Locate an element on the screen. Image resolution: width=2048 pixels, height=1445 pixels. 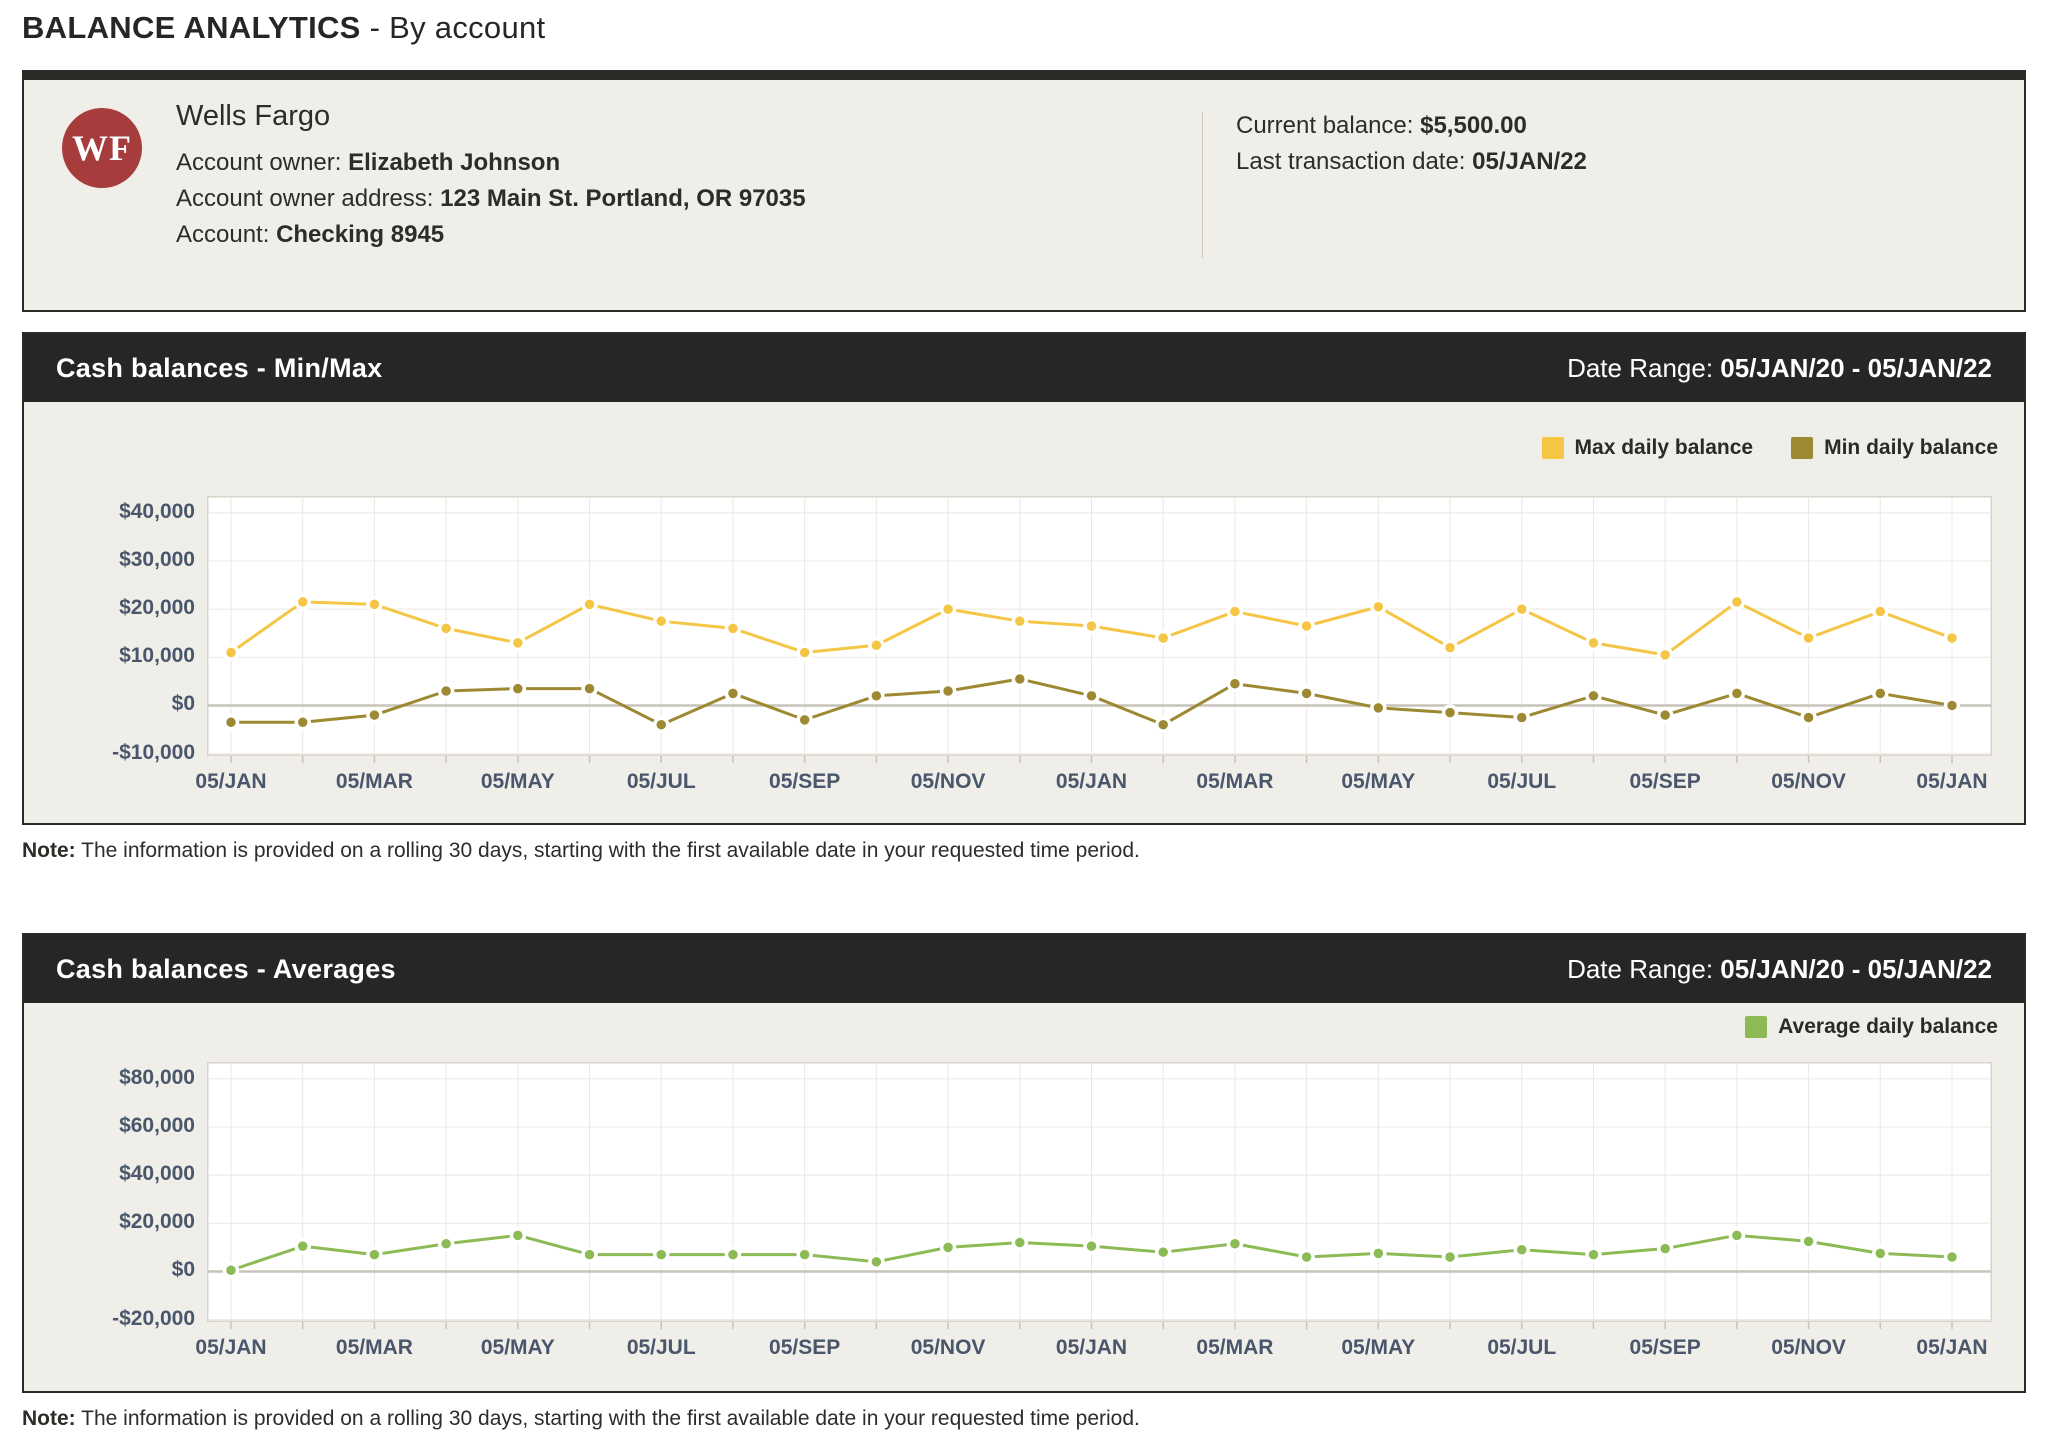
last-transaction-value: 05/JAN/22 is located at coordinates (1529, 161).